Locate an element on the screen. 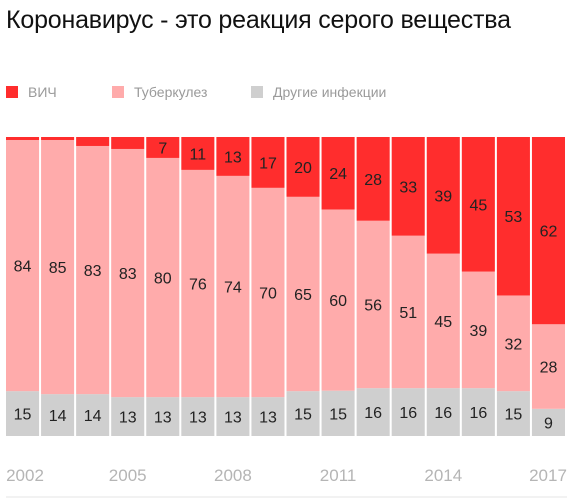 This screenshot has height=504, width=573. bar-segment-tuberculosis-2003 is located at coordinates (58, 267).